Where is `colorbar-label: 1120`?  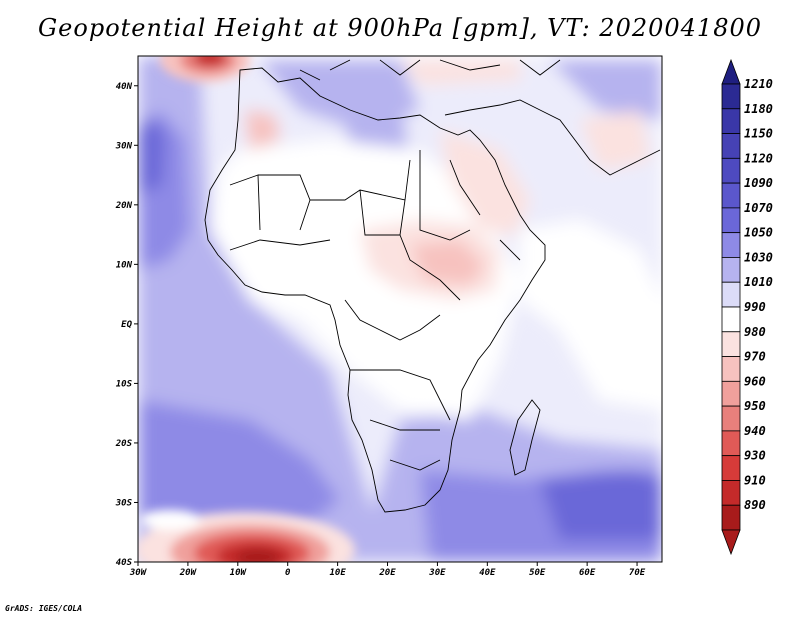 colorbar-label: 1120 is located at coordinates (758, 158).